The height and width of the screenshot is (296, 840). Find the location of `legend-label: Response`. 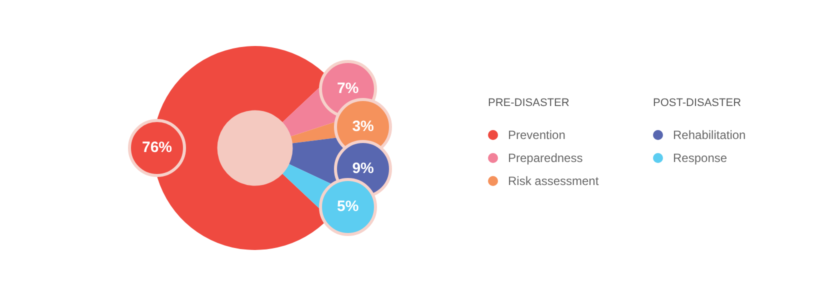

legend-label: Response is located at coordinates (700, 157).